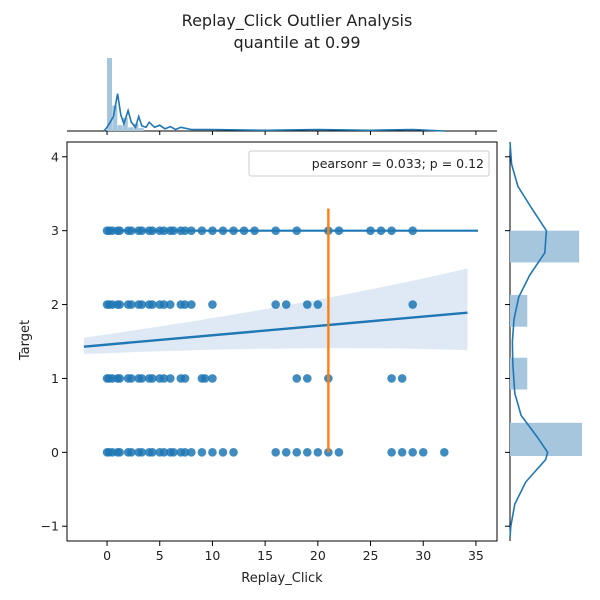  I want to click on y-tick-label-3: 2, so click(55, 304).